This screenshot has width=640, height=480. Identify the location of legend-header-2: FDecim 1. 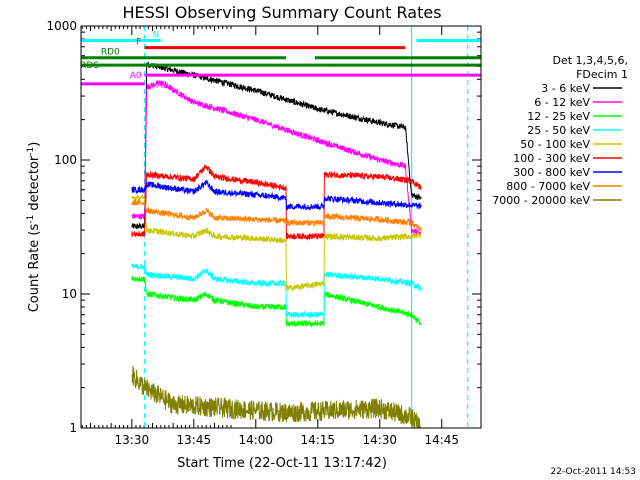
(602, 74).